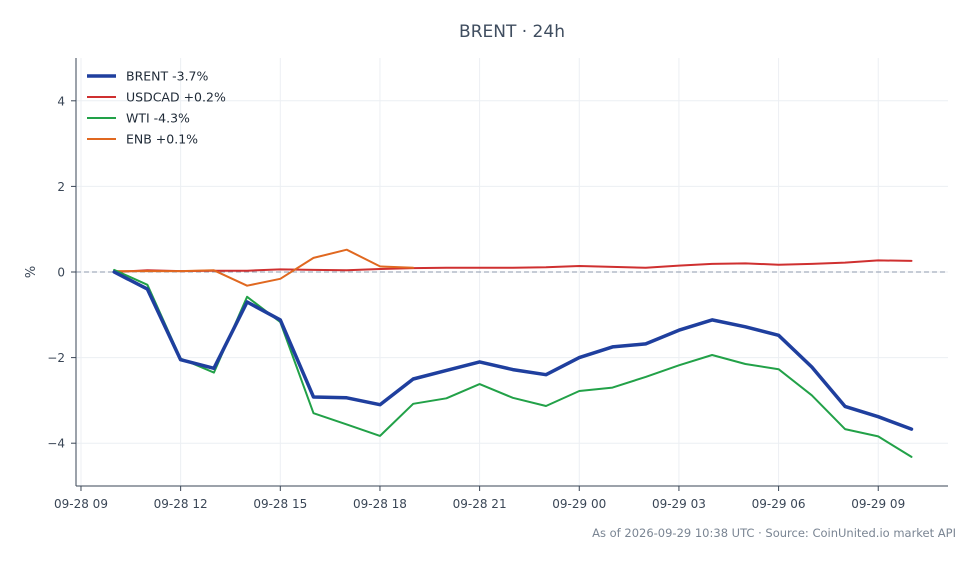 Image resolution: width=980 pixels, height=564 pixels. I want to click on x-tick-label: 09-29 06, so click(779, 504).